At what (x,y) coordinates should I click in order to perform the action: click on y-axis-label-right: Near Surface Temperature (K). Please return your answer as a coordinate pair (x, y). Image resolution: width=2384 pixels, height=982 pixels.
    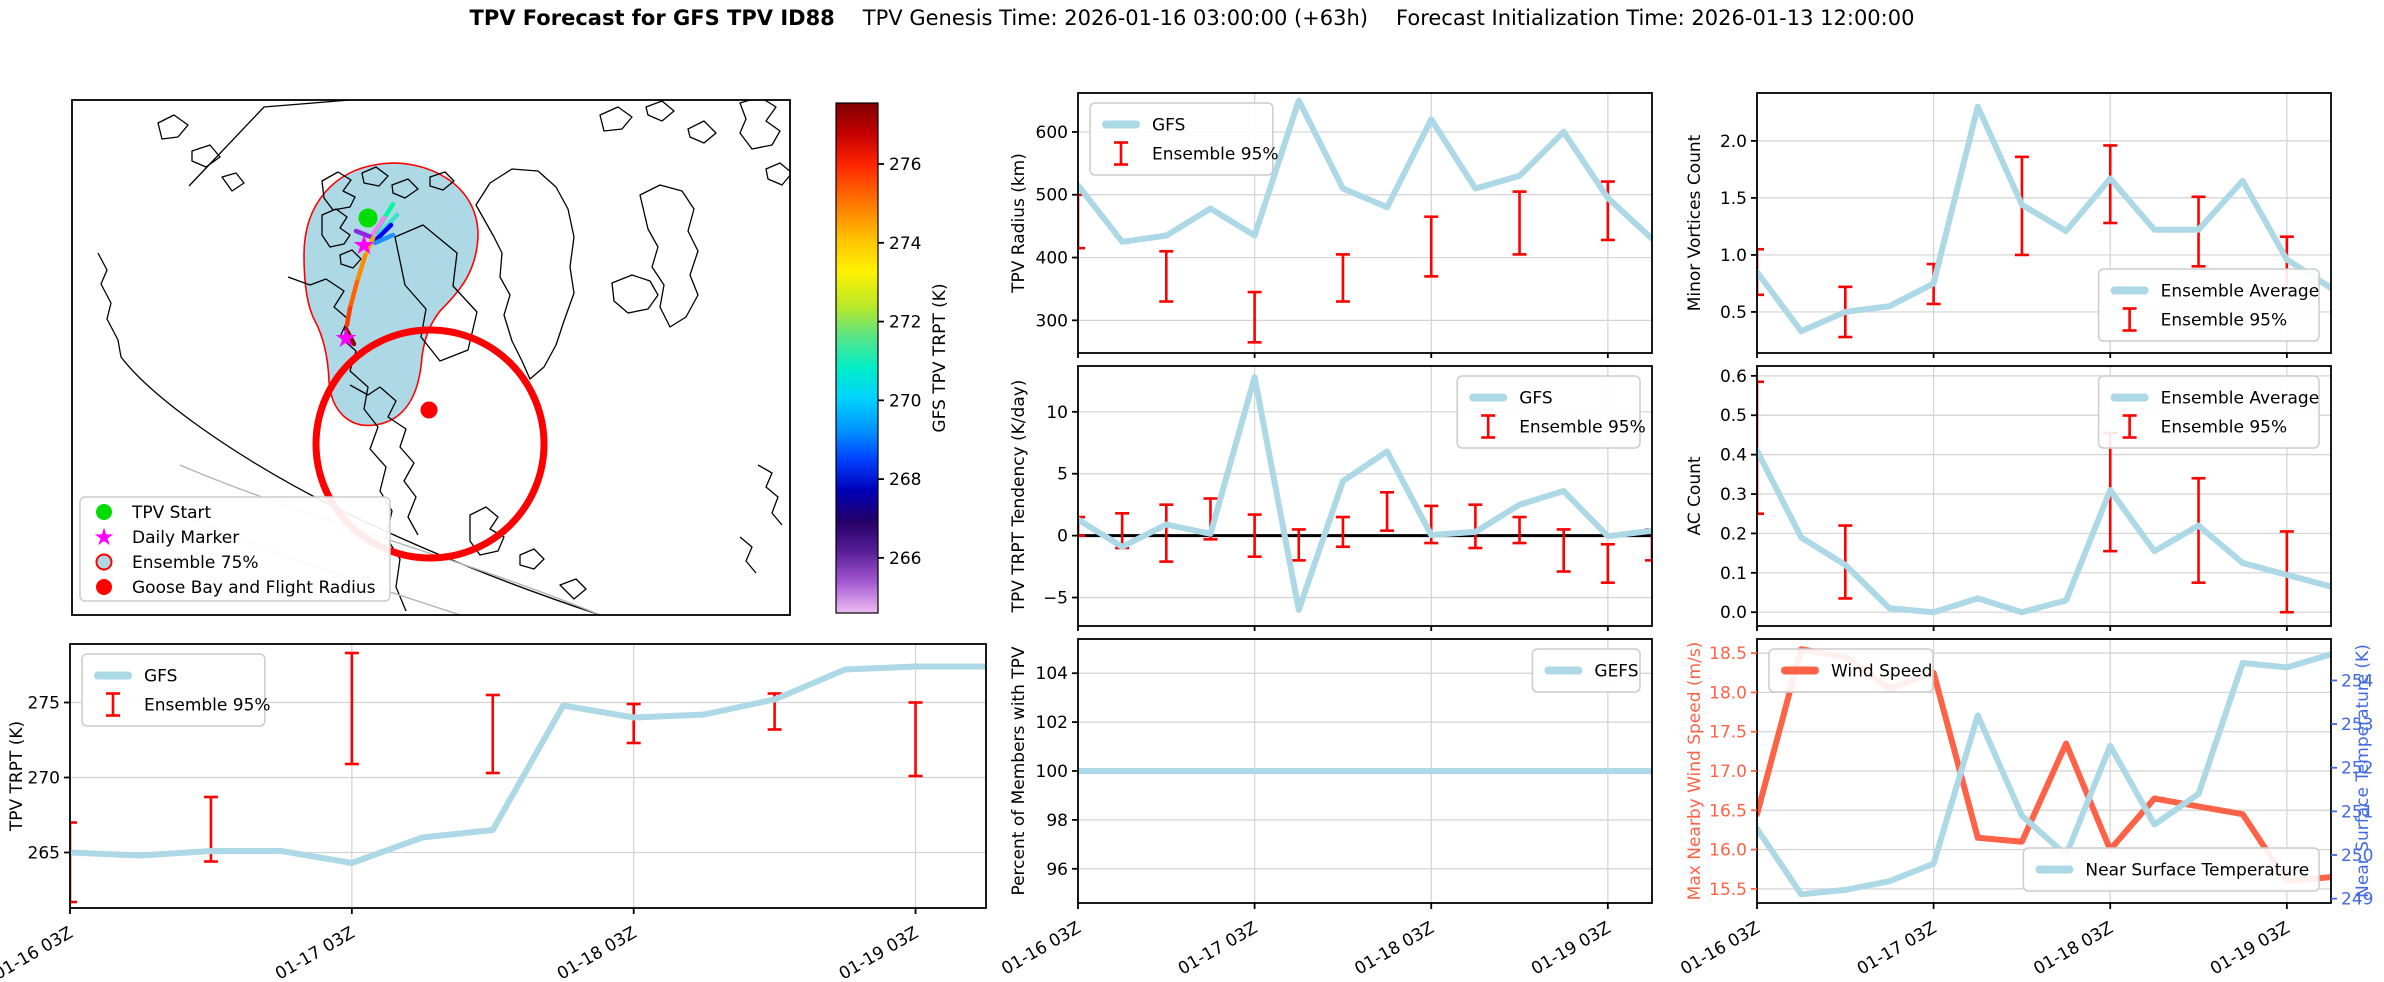
    Looking at the image, I should click on (2363, 771).